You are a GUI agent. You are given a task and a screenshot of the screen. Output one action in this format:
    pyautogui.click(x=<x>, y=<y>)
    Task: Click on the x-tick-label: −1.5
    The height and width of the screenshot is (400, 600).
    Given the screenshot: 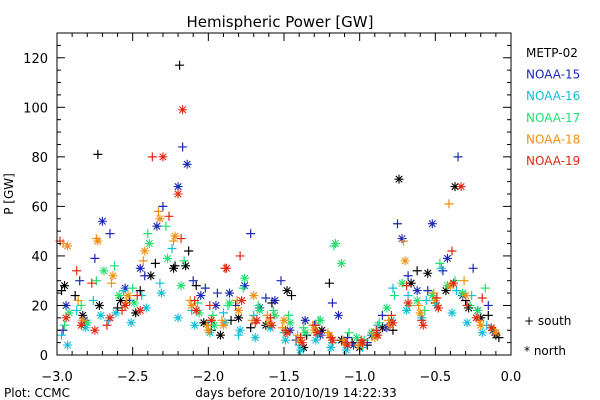 What is the action you would take?
    pyautogui.click(x=284, y=377)
    